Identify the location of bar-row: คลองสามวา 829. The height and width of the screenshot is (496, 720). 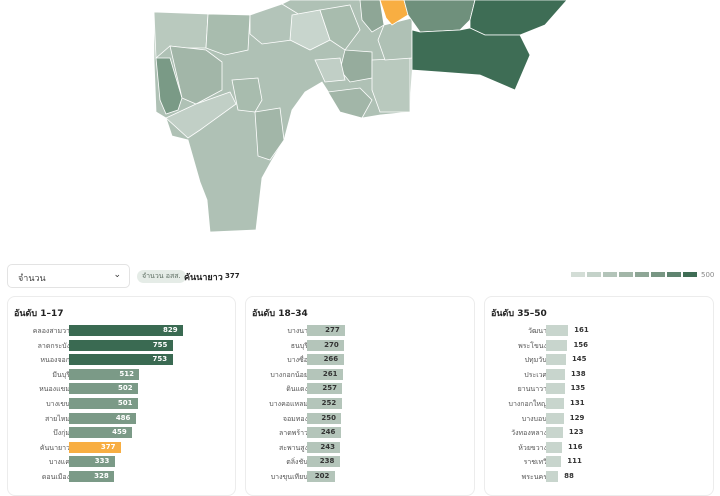
(121, 331).